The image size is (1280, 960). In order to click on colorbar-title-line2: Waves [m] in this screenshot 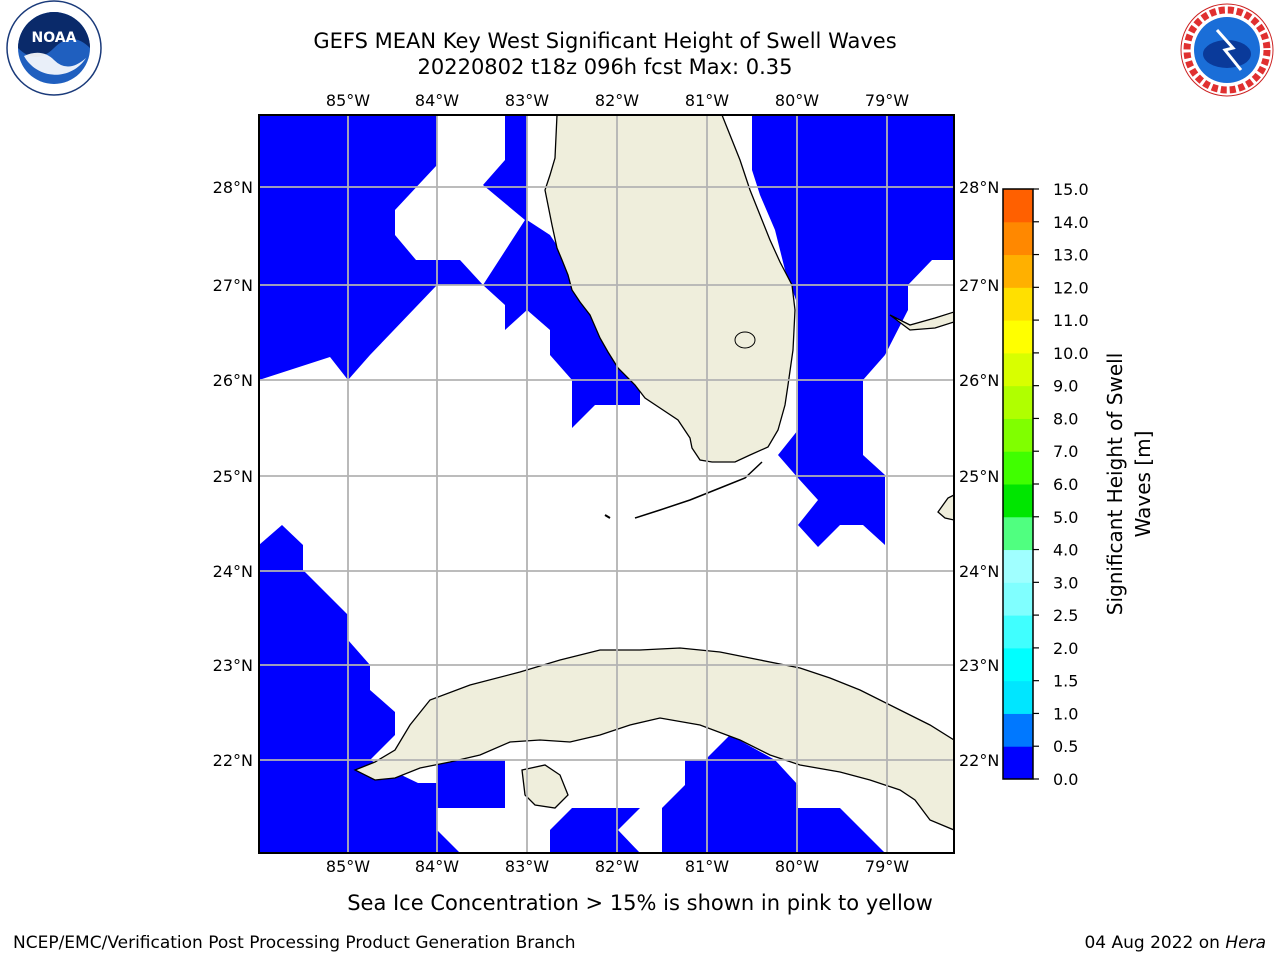, I will do `click(1143, 484)`.